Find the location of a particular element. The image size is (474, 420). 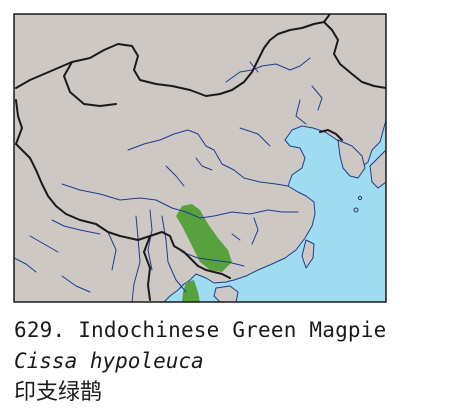

species-title: 629. Indochinese Green Magpie is located at coordinates (200, 330).